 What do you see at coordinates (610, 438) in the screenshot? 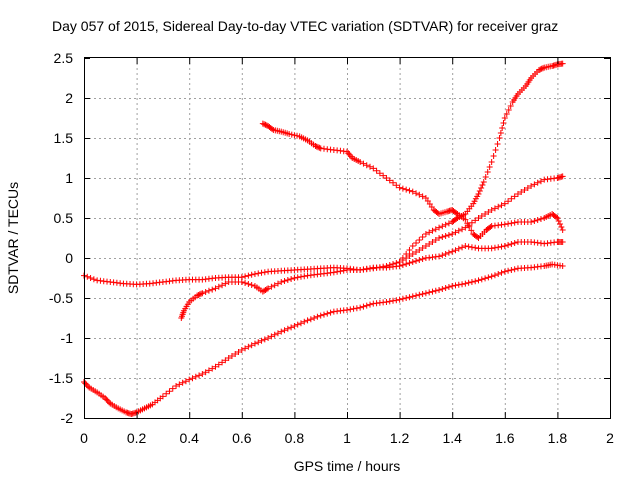
I see `x-tick-label: 2` at bounding box center [610, 438].